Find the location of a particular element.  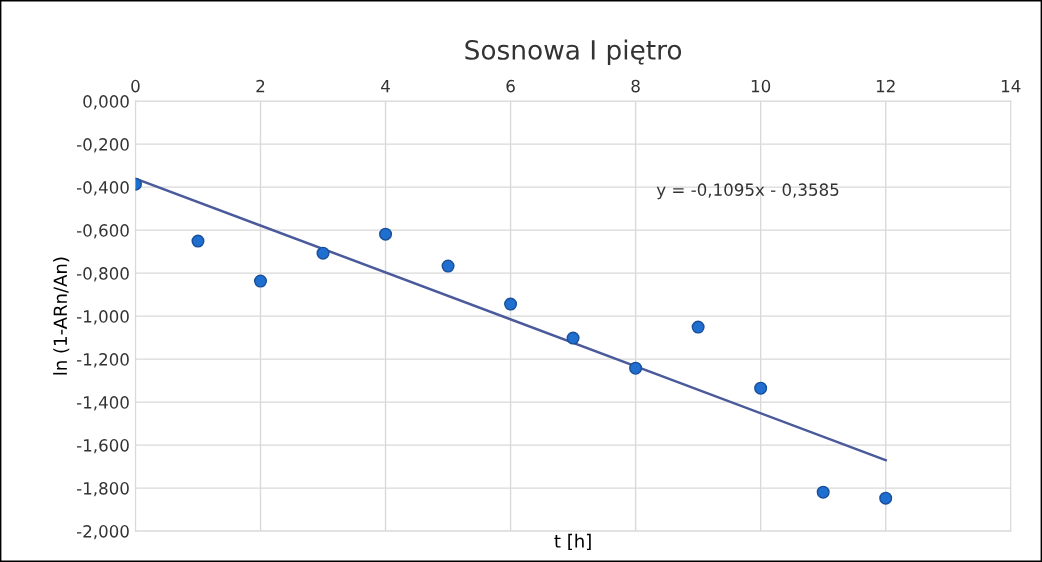

x-tick-label: 10 is located at coordinates (761, 86).